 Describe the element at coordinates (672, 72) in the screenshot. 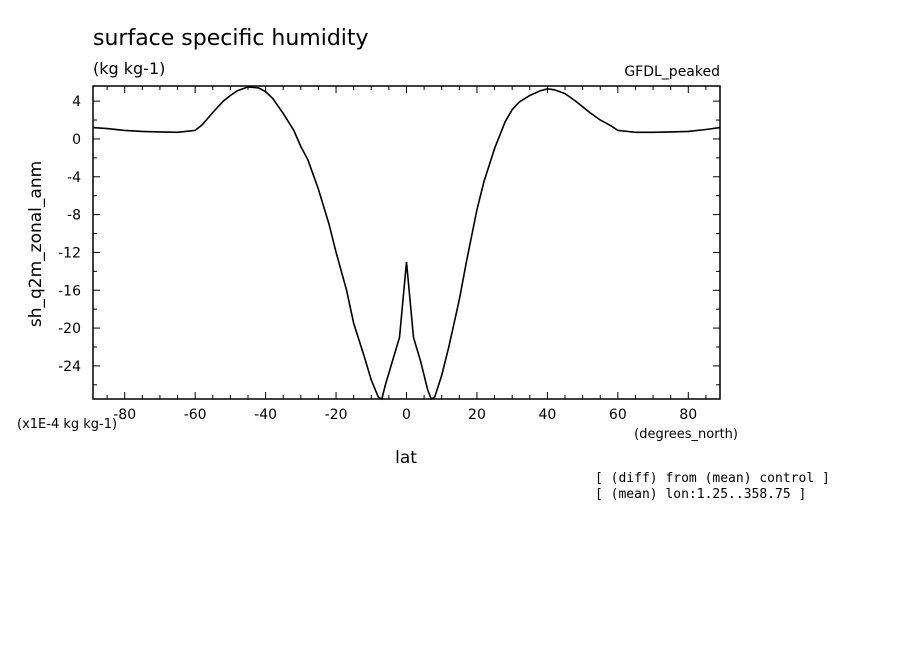

I see `model-label: GFDL_peaked` at that location.